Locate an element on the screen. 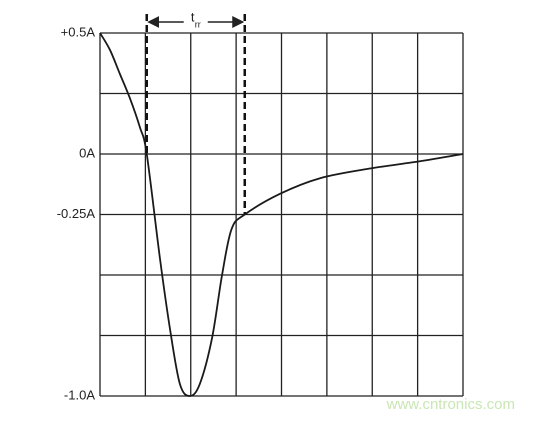  y-tick-label: 0A is located at coordinates (87, 152).